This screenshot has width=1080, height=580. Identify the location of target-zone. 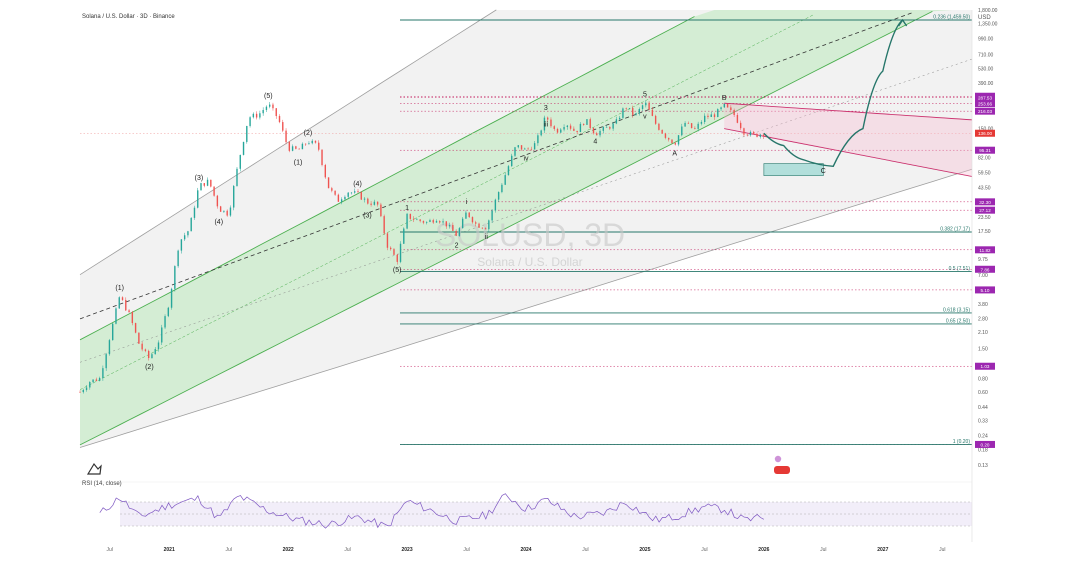
(793, 169).